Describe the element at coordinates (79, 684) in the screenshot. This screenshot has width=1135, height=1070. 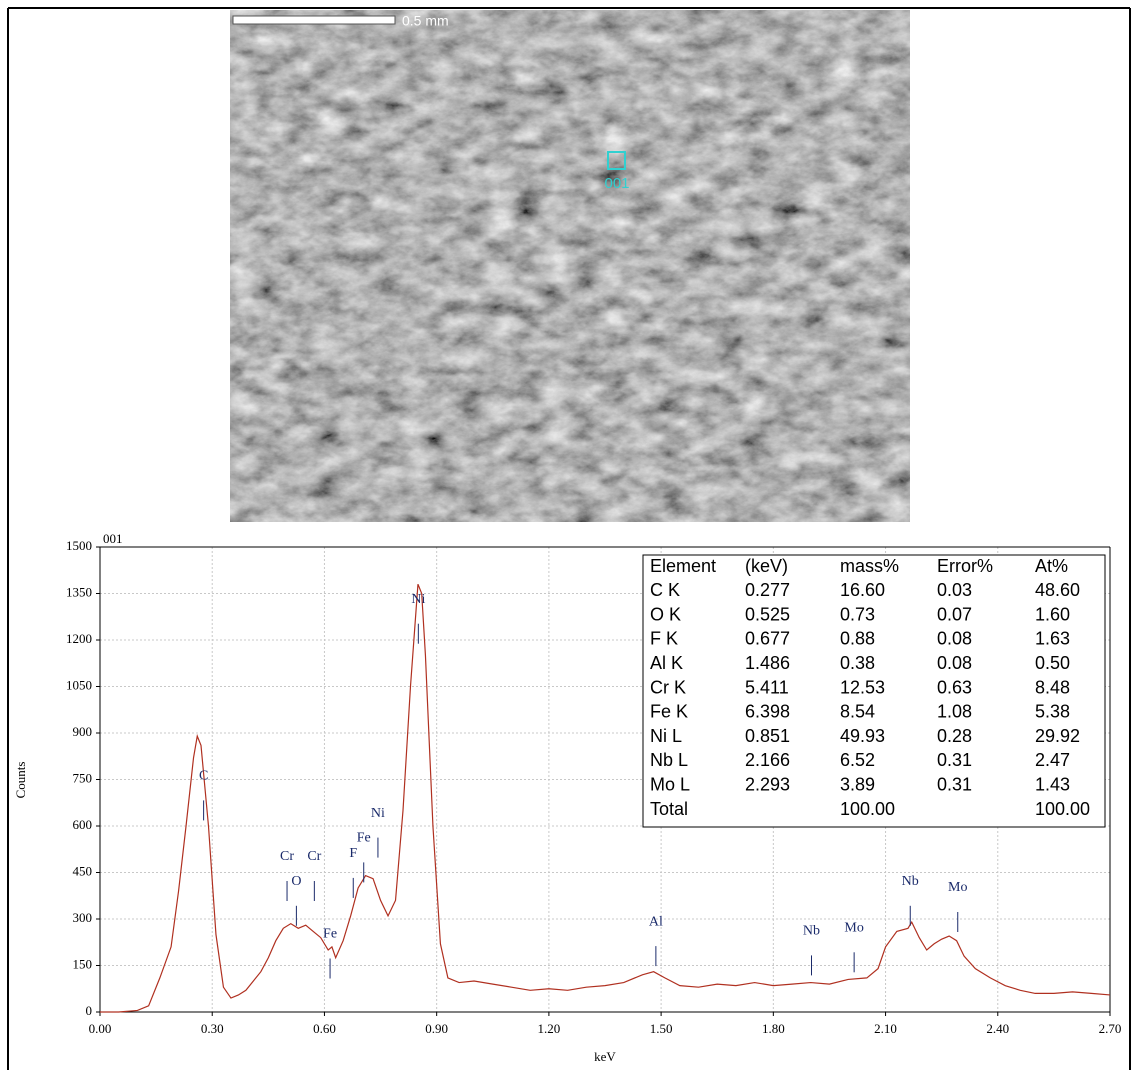
I see `y-tick-label: 1050` at that location.